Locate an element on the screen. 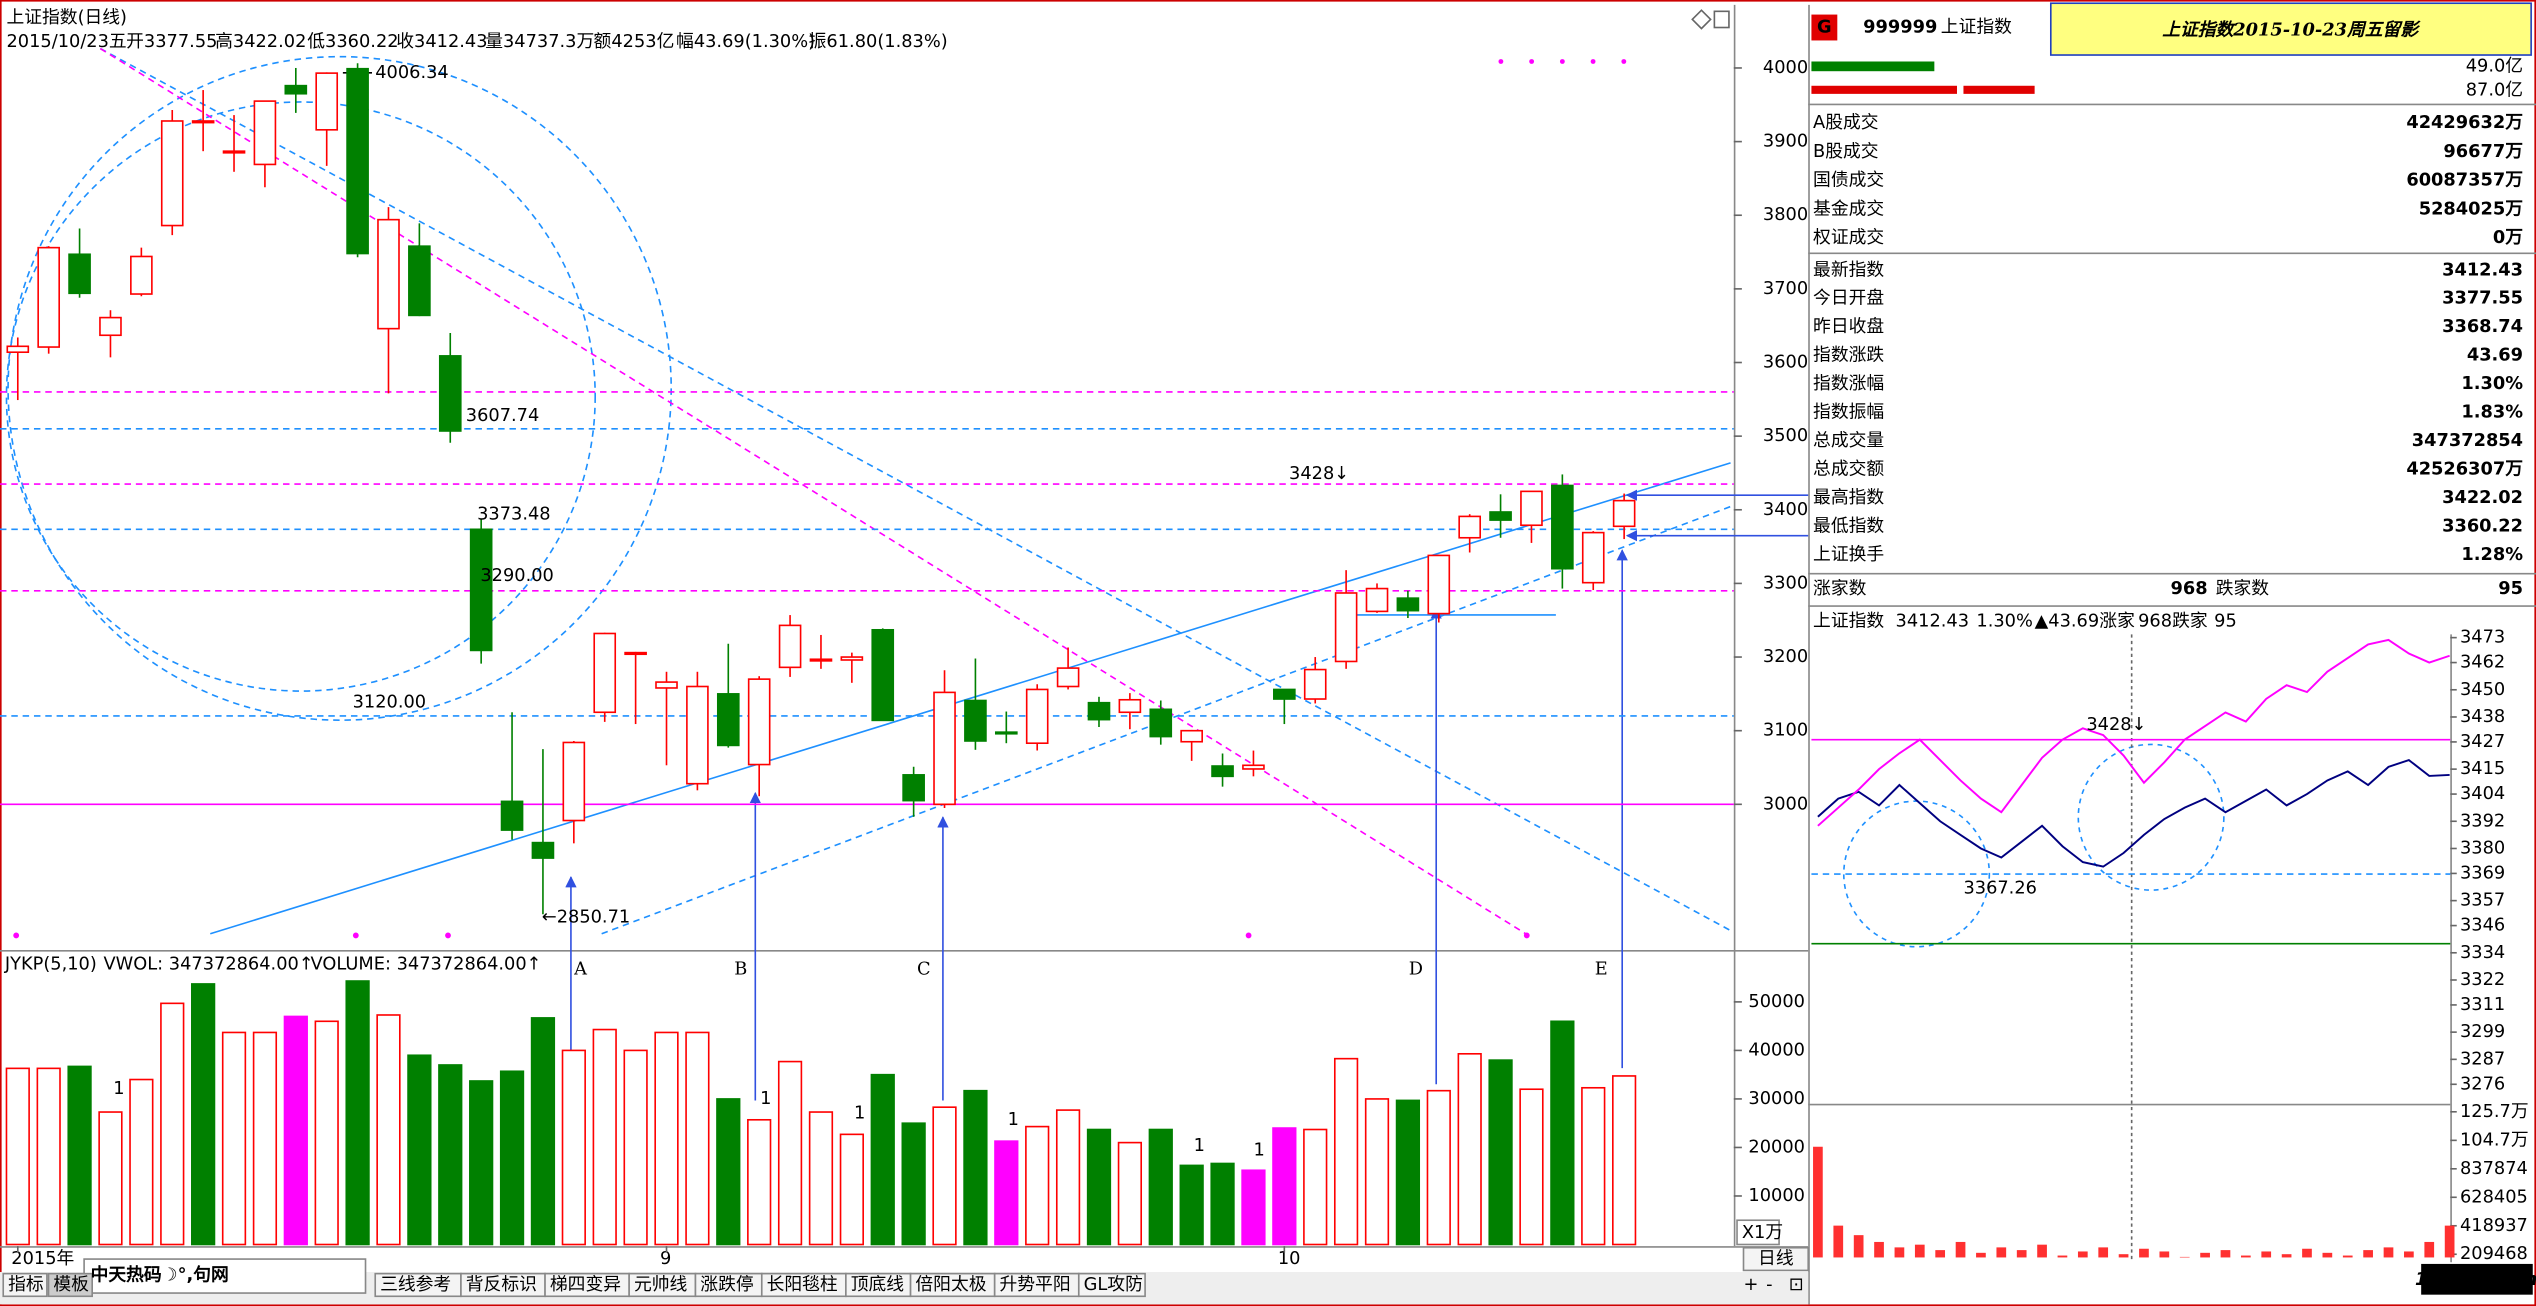 This screenshot has height=1306, width=2536. tab-label: 倍阳太极 is located at coordinates (950, 1284).